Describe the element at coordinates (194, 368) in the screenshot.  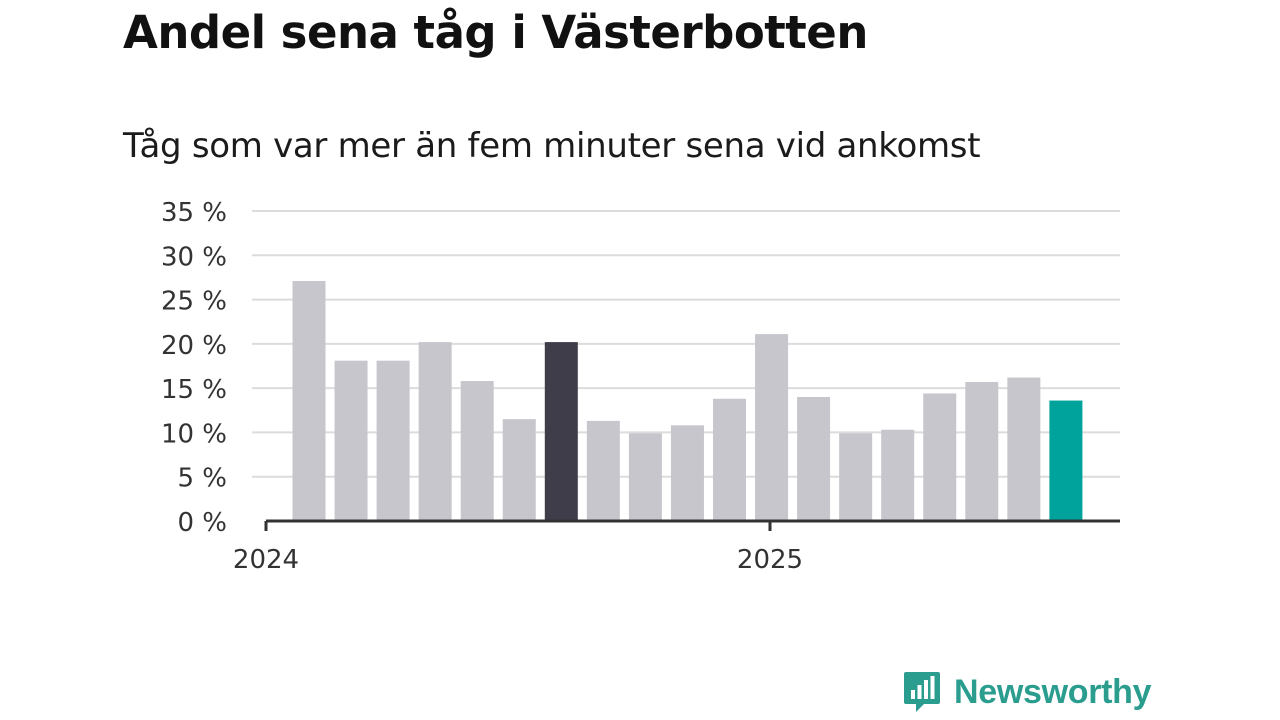
I see `y-axis-tick-labels: 0 % 5 % 10 % 15 % 20 % 25 % 30 % 35 %` at that location.